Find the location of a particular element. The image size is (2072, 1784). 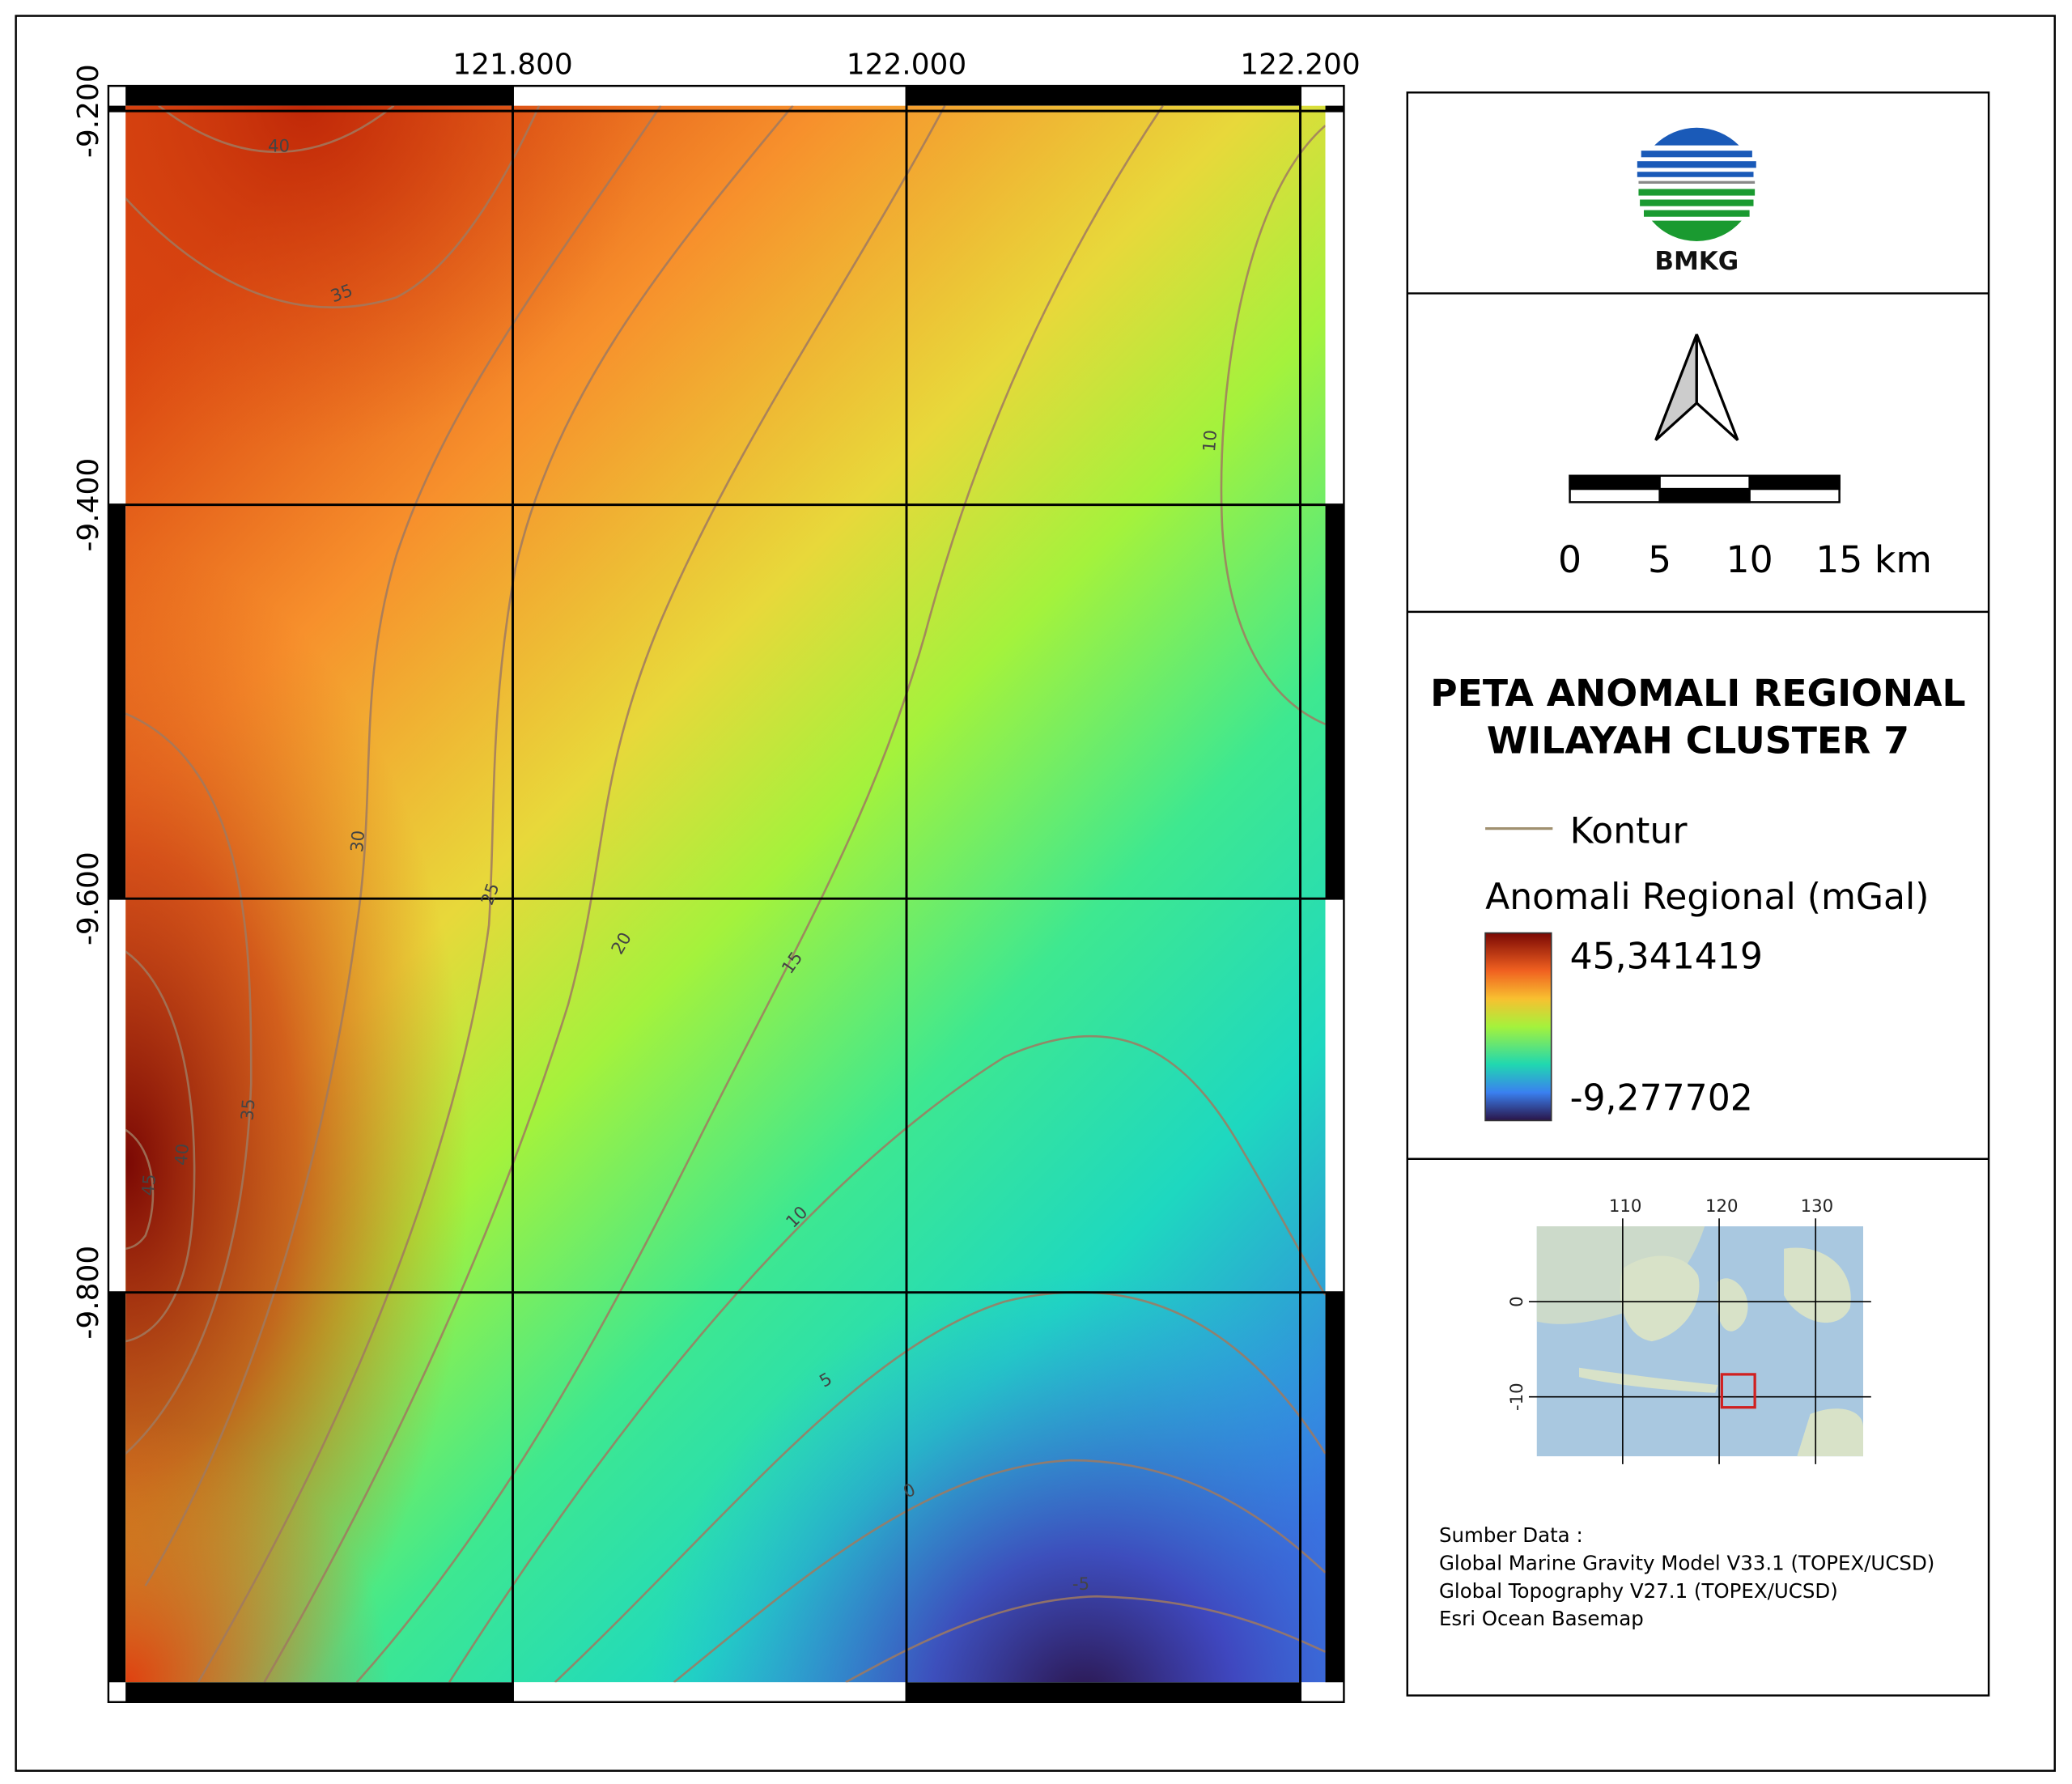

color-ramp is located at coordinates (1518, 1027).